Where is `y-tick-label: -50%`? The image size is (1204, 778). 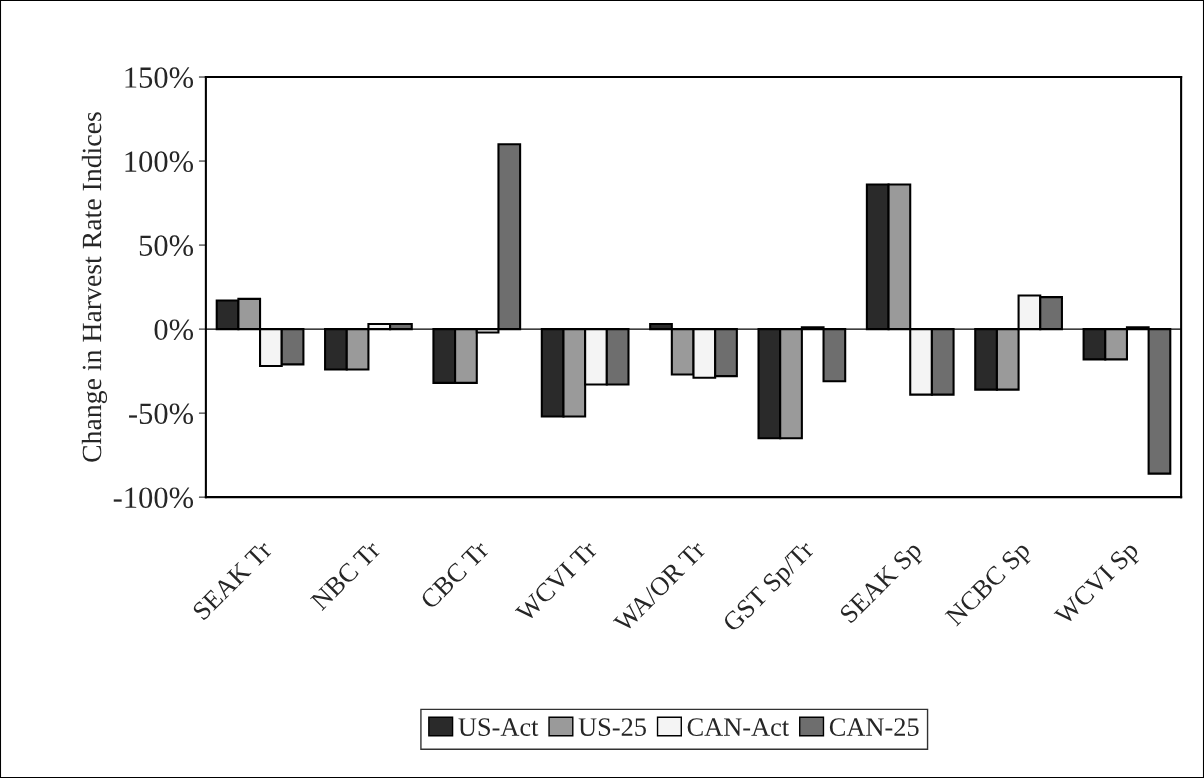
y-tick-label: -50% is located at coordinates (161, 414).